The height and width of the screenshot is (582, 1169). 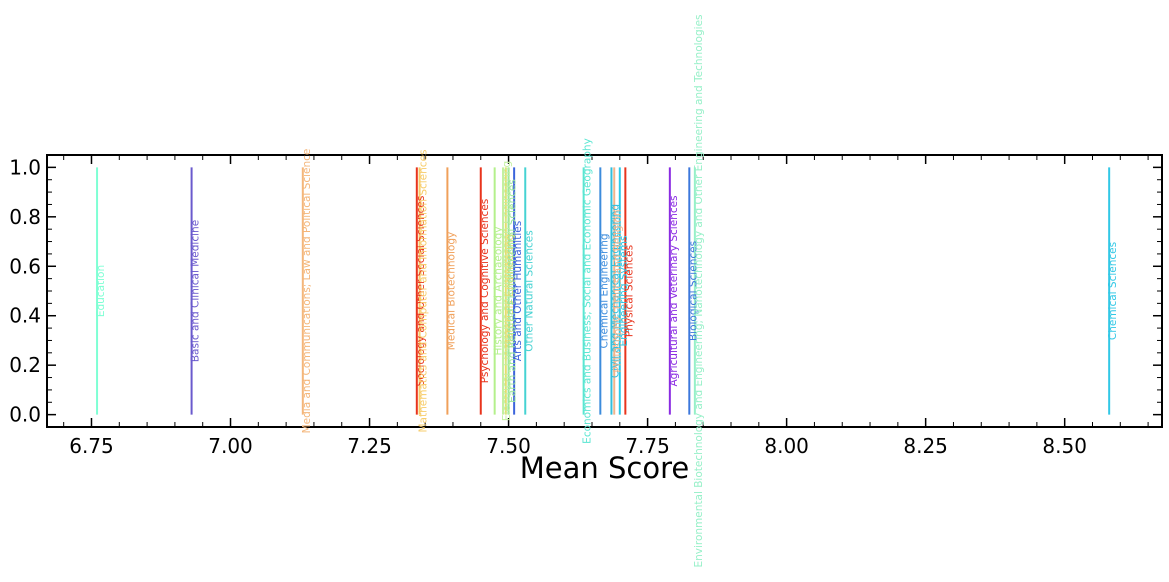 What do you see at coordinates (647, 446) in the screenshot?
I see `x-tick-label: 7.75` at bounding box center [647, 446].